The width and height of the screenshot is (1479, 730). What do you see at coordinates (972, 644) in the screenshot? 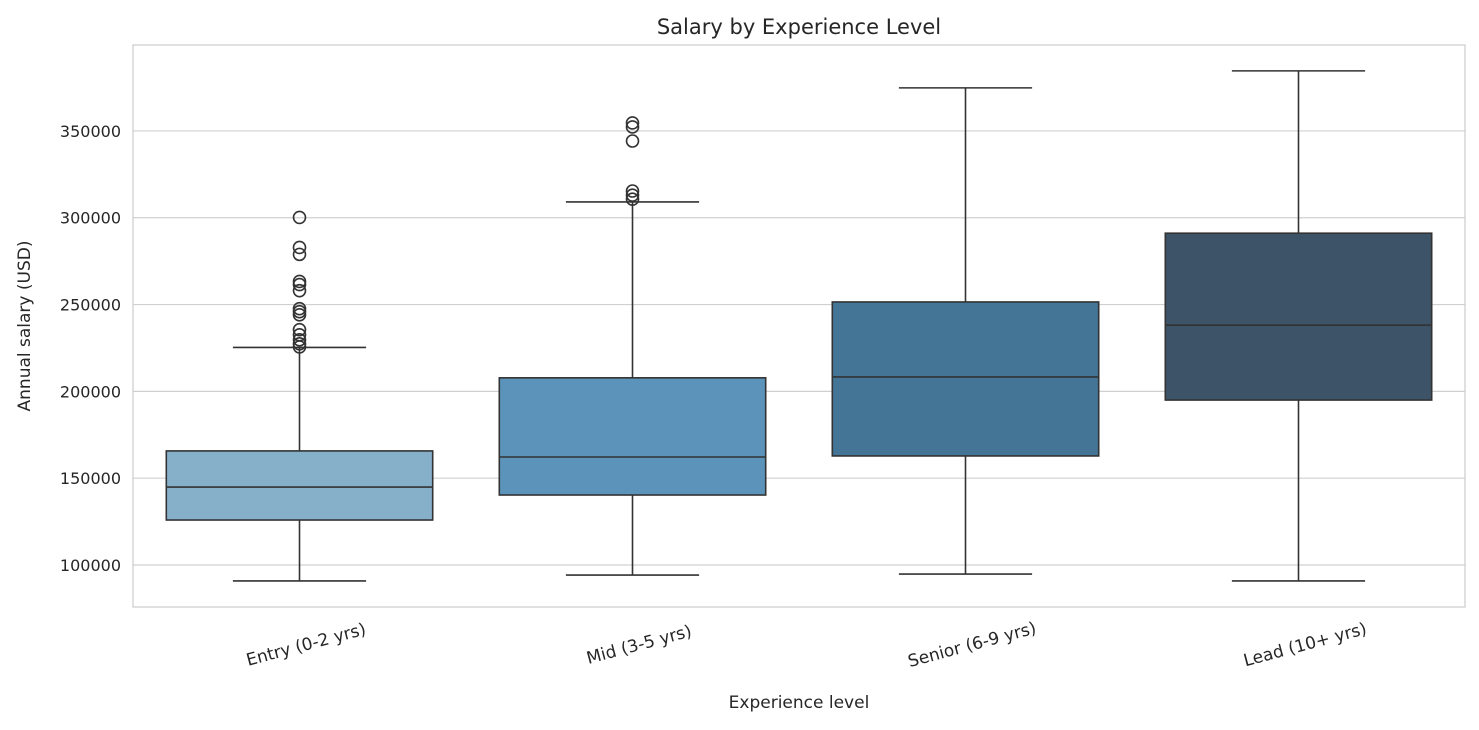
I see `x-tick-label: Senior (6-9 yrs)` at bounding box center [972, 644].